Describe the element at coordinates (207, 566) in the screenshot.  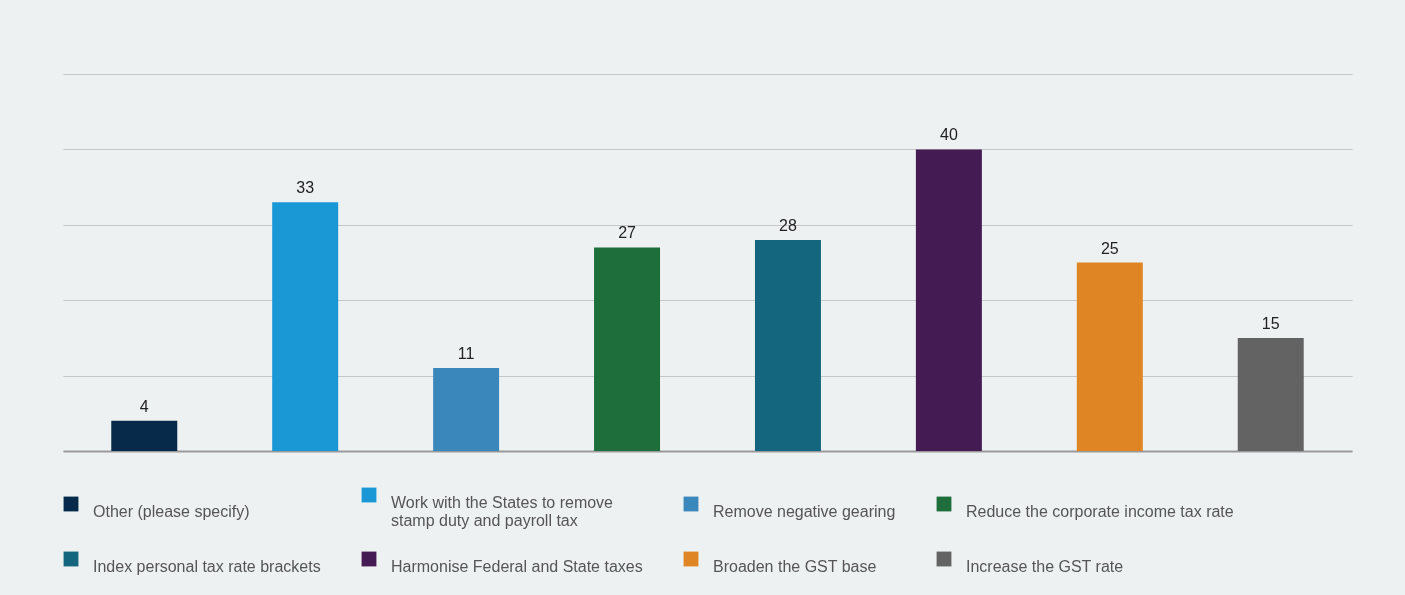
I see `legend-label: Index personal tax rate brackets` at that location.